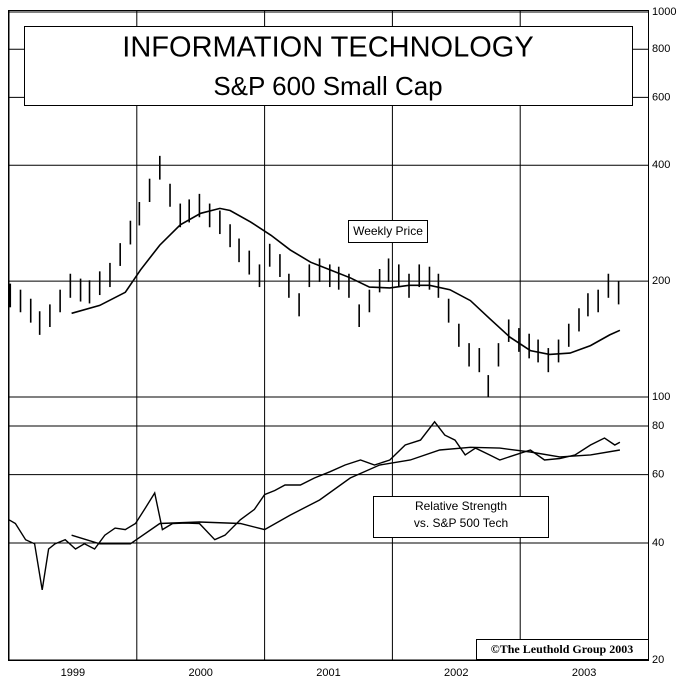 This screenshot has height=686, width=681. What do you see at coordinates (661, 397) in the screenshot?
I see `y-tick-label: 100` at bounding box center [661, 397].